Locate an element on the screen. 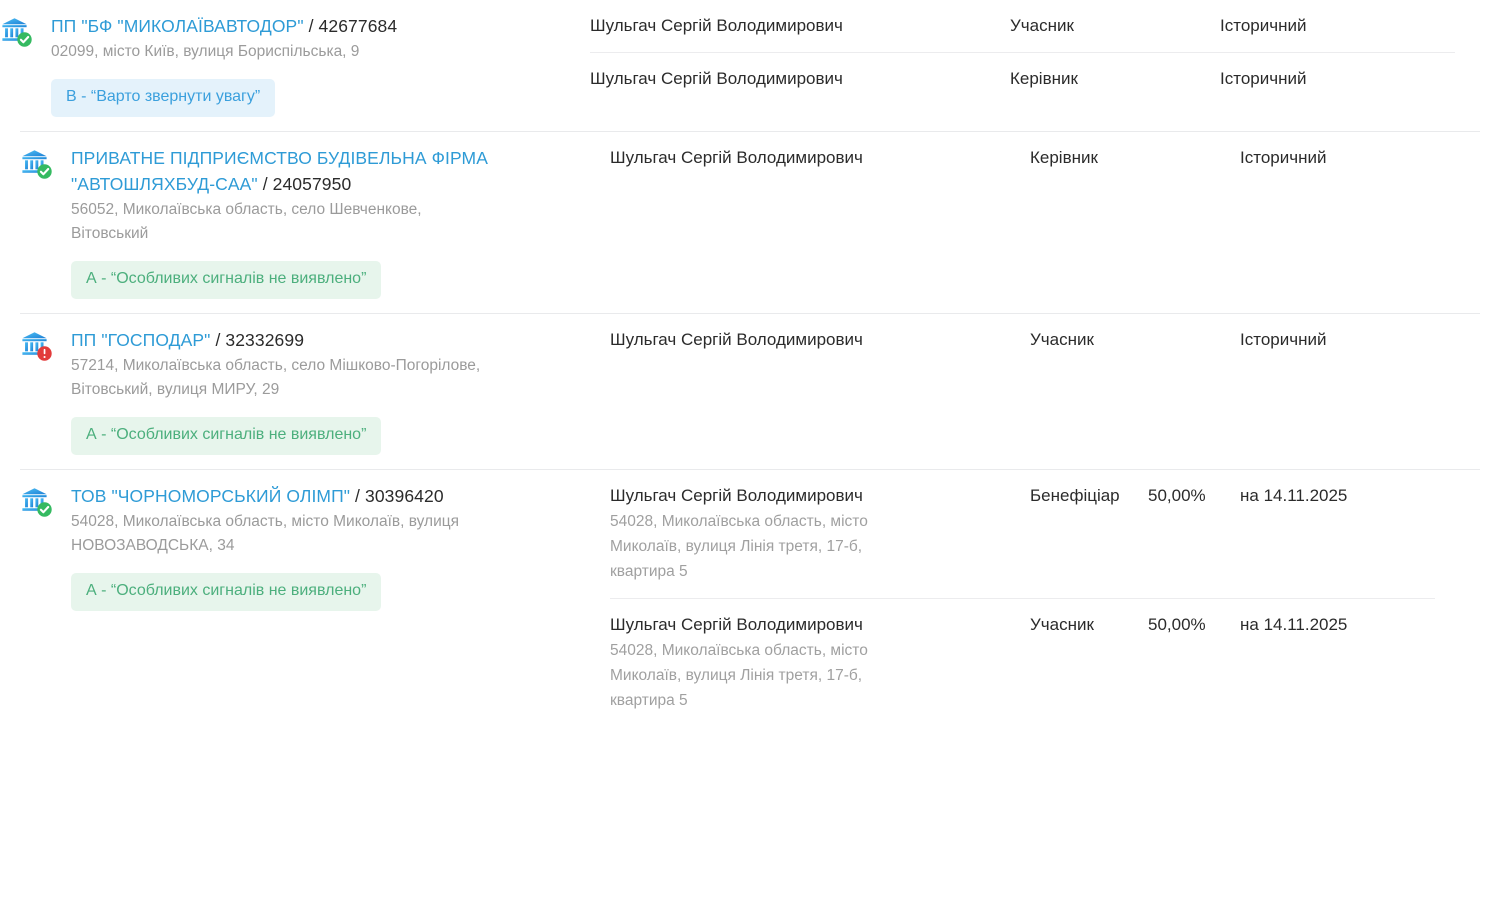 Image resolution: width=1500 pixels, height=910 pixels. company-registration-code: 42677684 is located at coordinates (358, 26).